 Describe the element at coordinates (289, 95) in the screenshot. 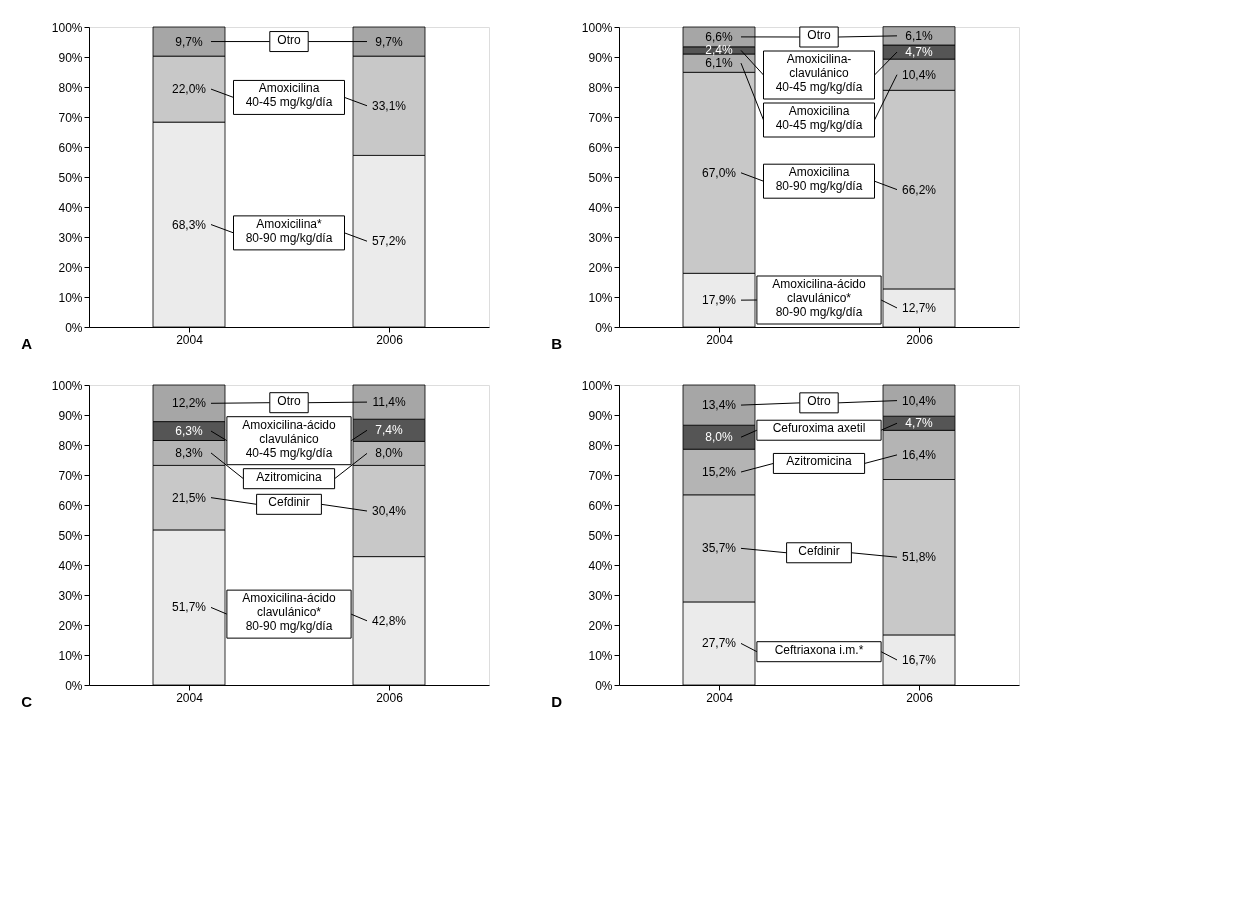

I see `legend-label: Amoxicilina 40-45 mg/kg/día` at that location.